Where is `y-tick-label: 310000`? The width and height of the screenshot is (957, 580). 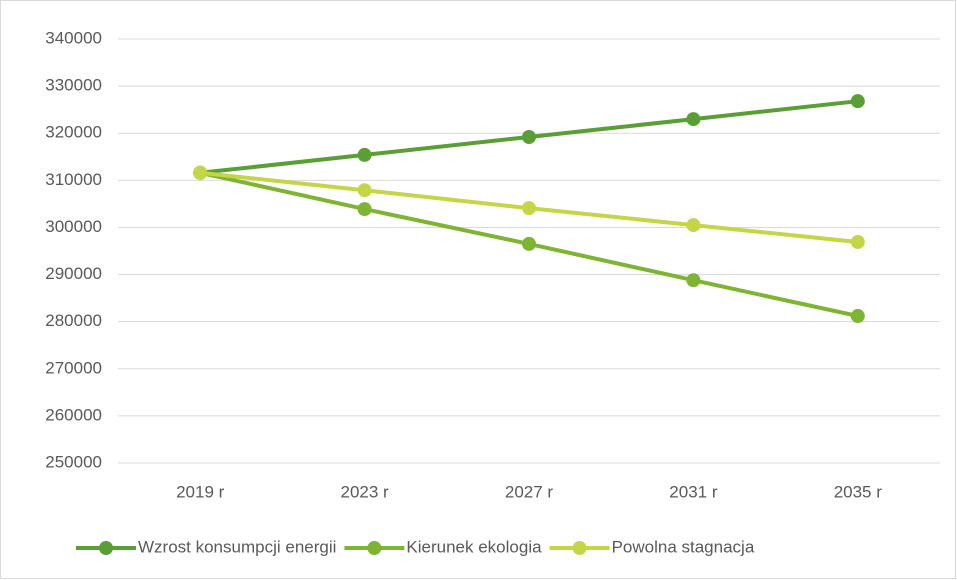 y-tick-label: 310000 is located at coordinates (73, 179).